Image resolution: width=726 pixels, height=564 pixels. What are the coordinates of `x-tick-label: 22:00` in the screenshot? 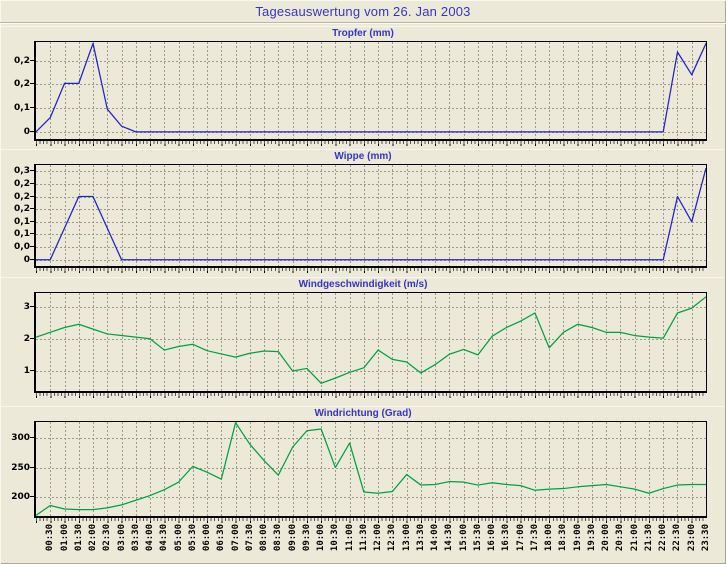 It's located at (663, 538).